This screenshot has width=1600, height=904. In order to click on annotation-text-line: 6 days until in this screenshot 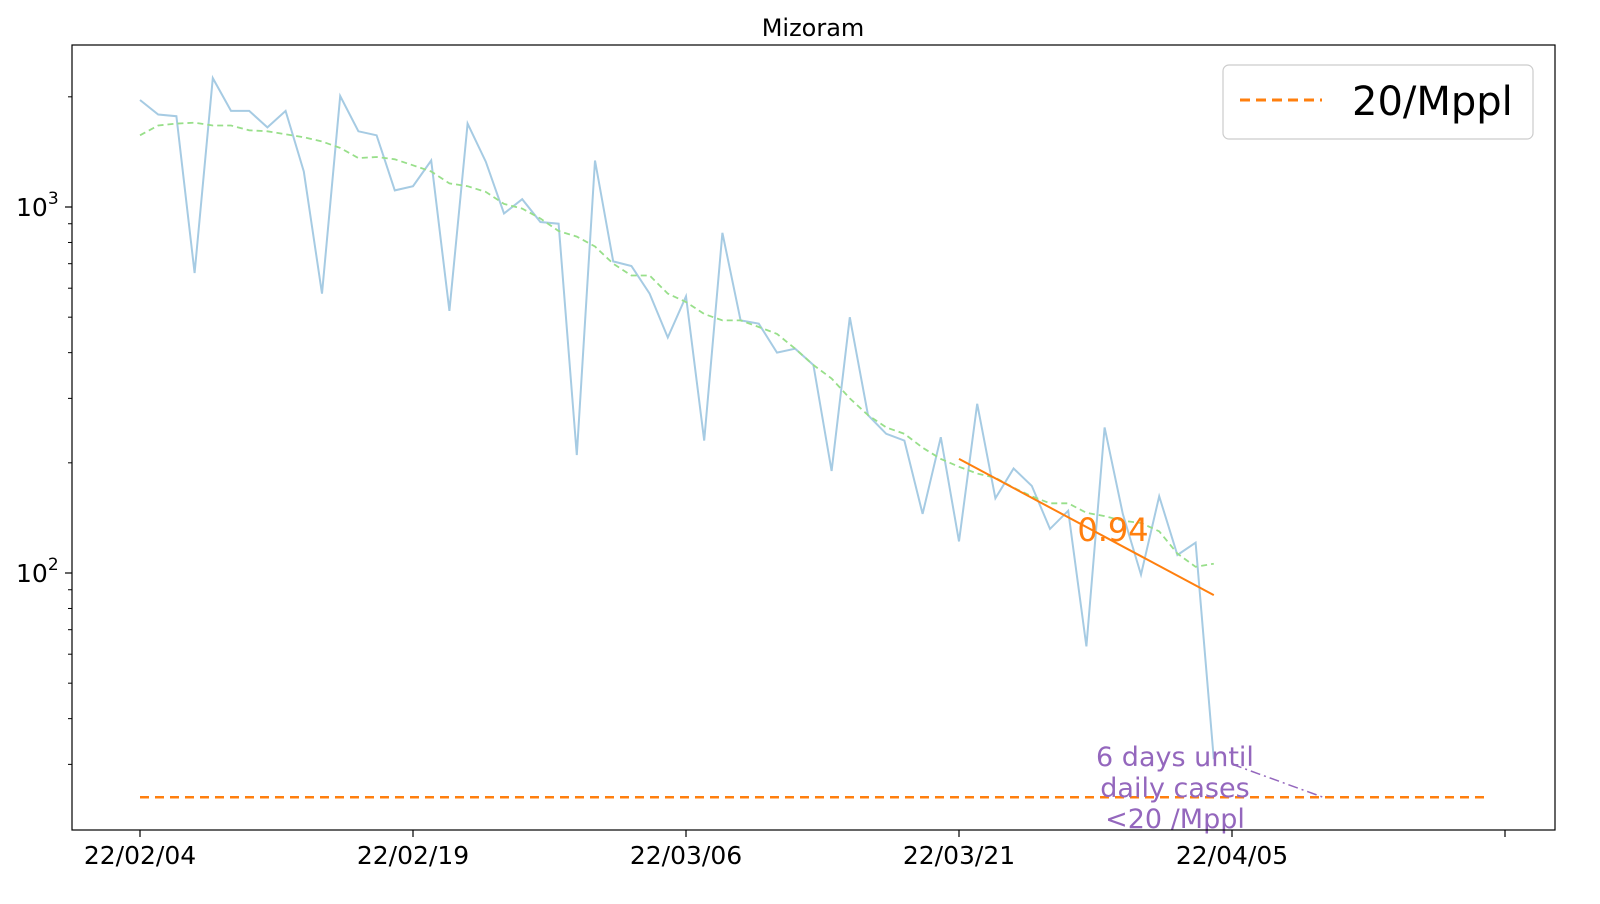, I will do `click(1175, 757)`.